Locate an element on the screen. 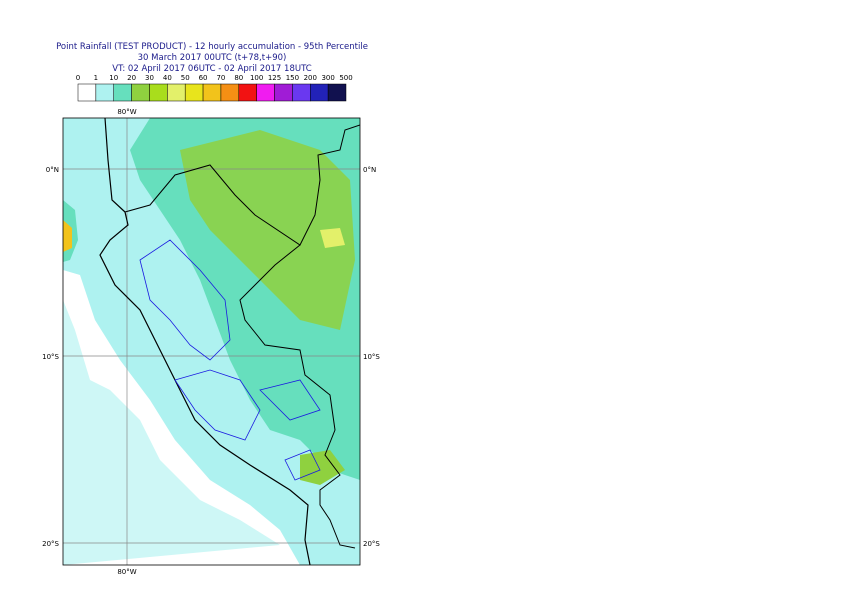 The height and width of the screenshot is (596, 842). colorbar-label: 0 is located at coordinates (78, 78).